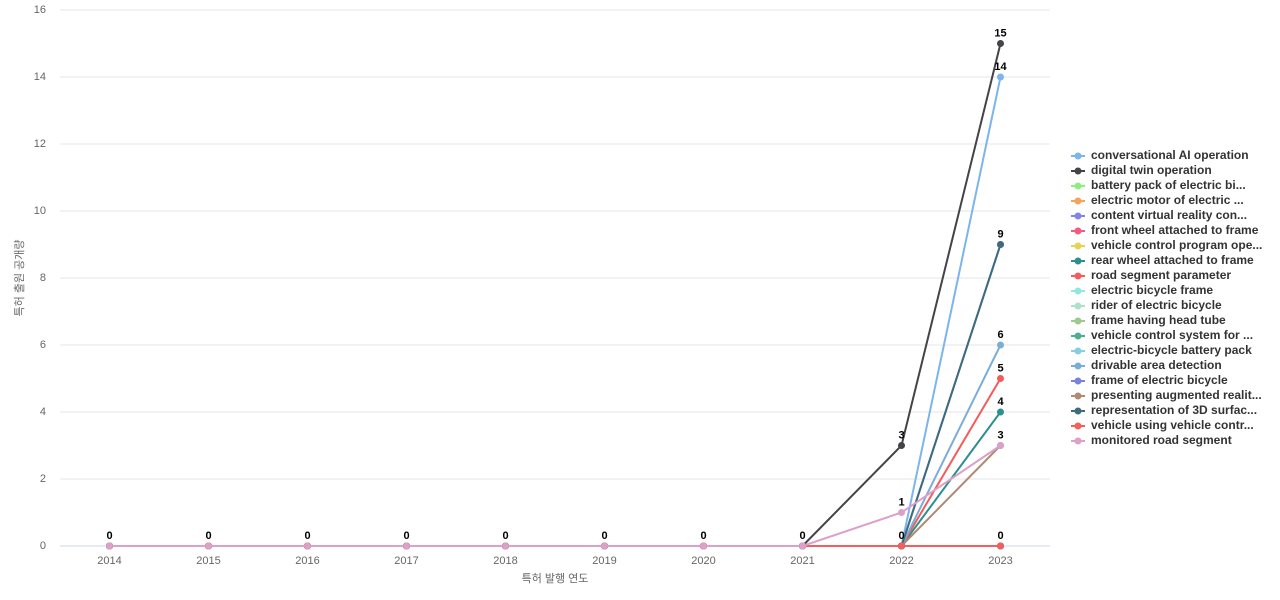 Image resolution: width=1280 pixels, height=600 pixels. I want to click on legend-label: electric bicycle frame, so click(1152, 290).